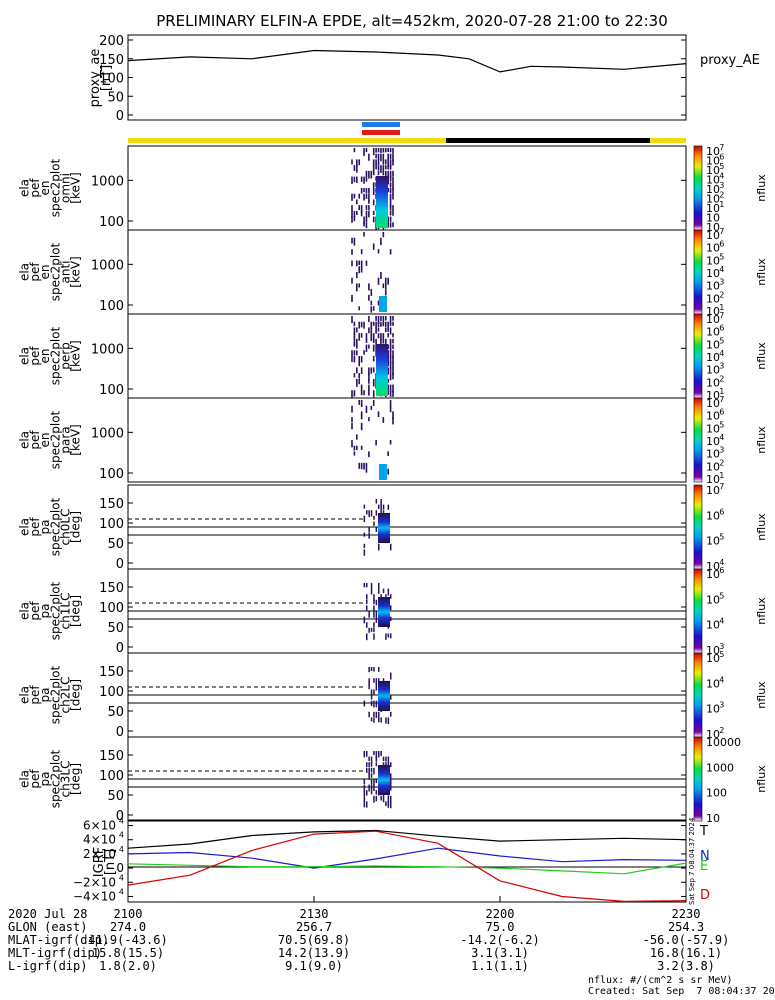 Image resolution: width=775 pixels, height=1000 pixels. Describe the element at coordinates (500, 953) in the screenshot. I see `footer-row-value: 3.1(3.1)` at that location.